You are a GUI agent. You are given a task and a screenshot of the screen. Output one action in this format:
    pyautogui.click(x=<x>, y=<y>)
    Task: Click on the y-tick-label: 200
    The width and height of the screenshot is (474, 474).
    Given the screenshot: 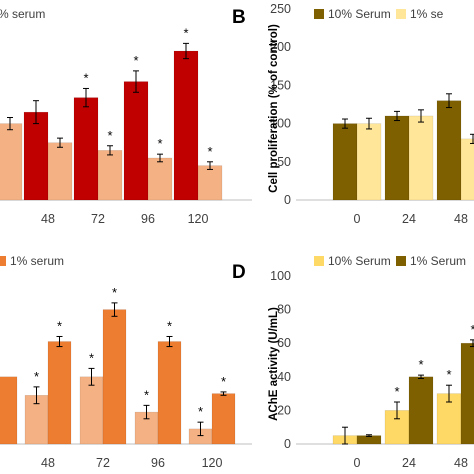 What is the action you would take?
    pyautogui.click(x=280, y=47)
    